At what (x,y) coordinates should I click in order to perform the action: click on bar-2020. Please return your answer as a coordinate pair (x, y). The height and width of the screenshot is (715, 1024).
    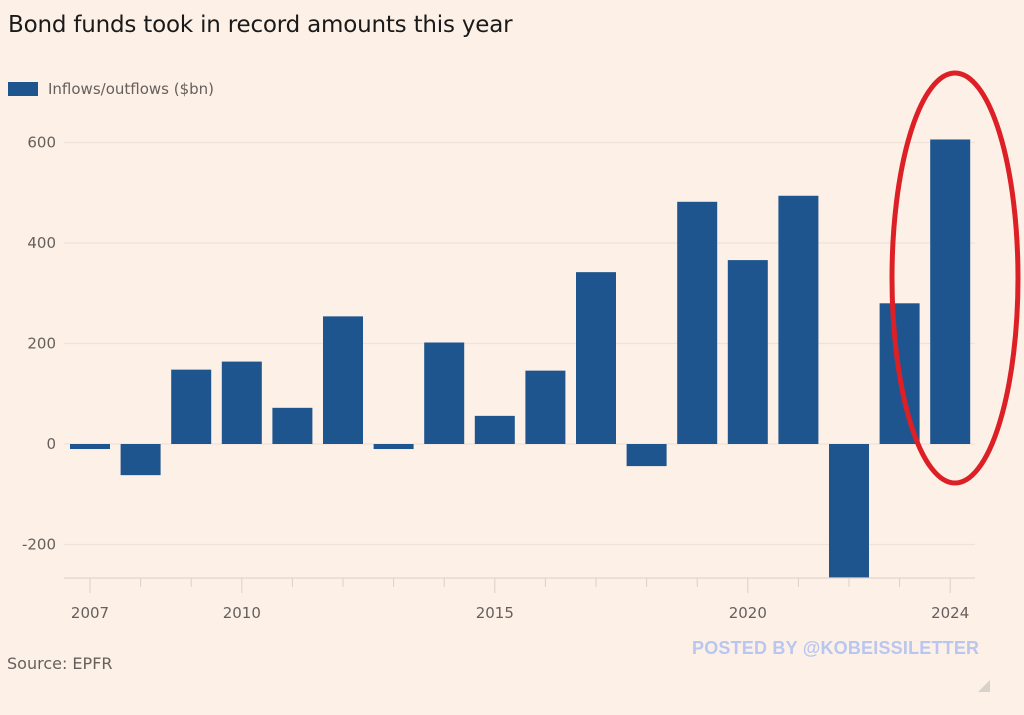
    Looking at the image, I should click on (747, 352).